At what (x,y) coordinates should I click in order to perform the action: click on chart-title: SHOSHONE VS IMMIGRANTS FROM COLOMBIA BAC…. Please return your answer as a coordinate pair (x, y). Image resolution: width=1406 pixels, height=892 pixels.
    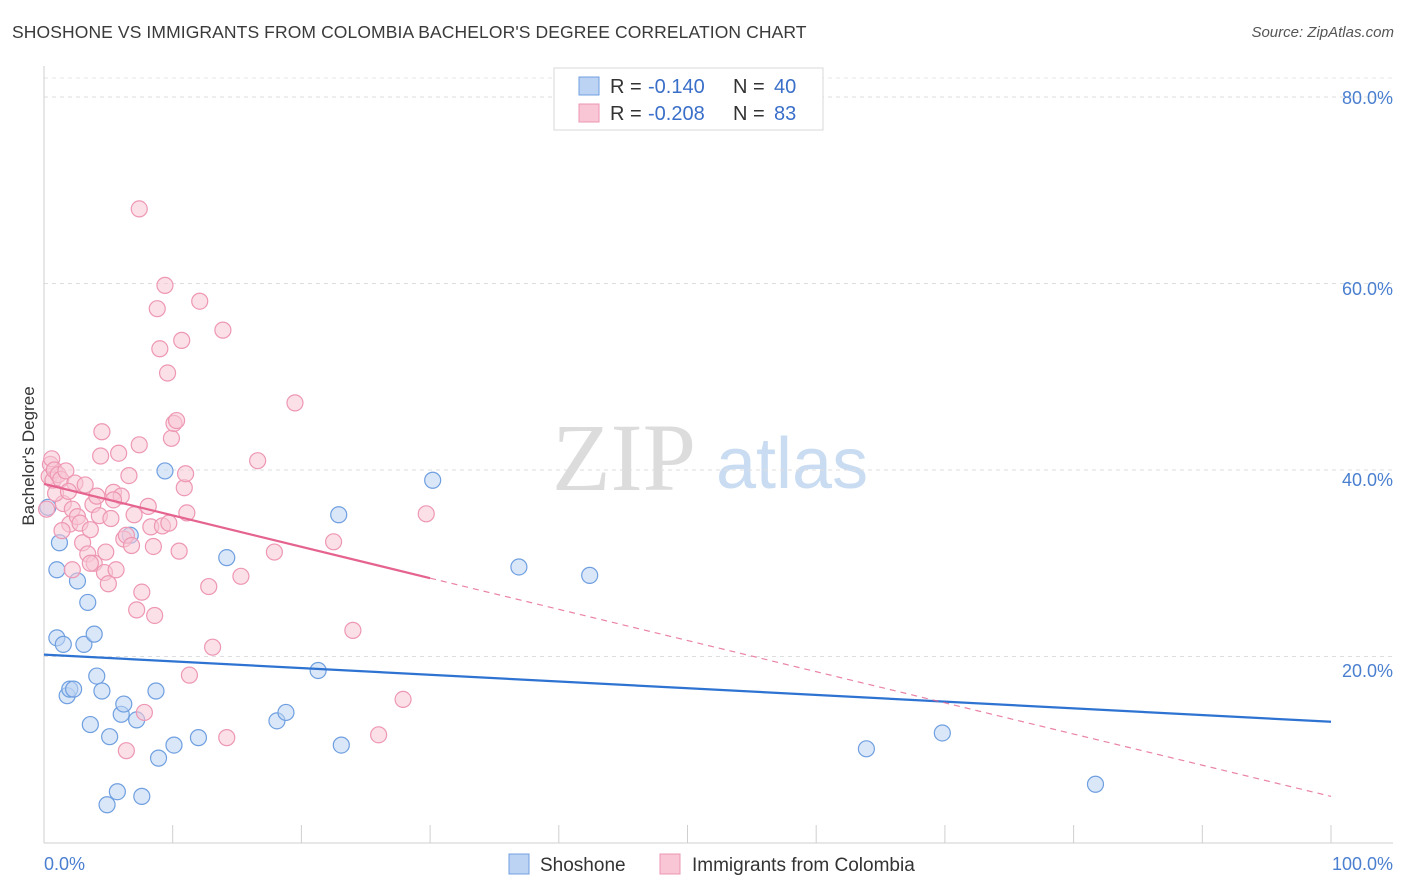
    Looking at the image, I should click on (409, 32).